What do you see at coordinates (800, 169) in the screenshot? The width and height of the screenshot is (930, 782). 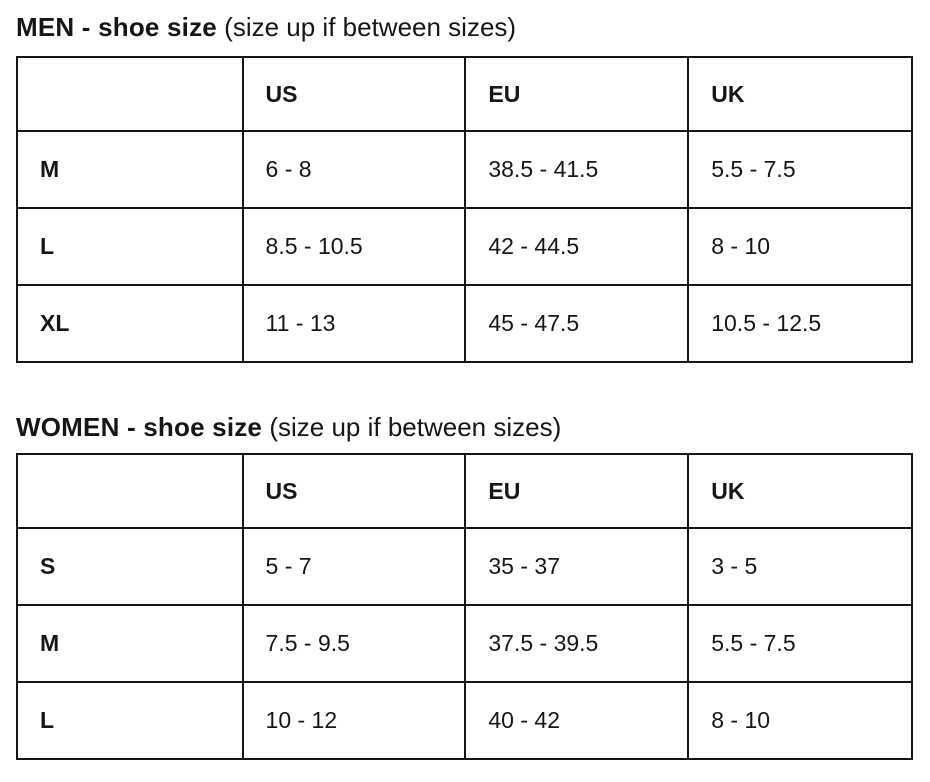 I see `men-m-uk-value: 5.5 - 7.5` at bounding box center [800, 169].